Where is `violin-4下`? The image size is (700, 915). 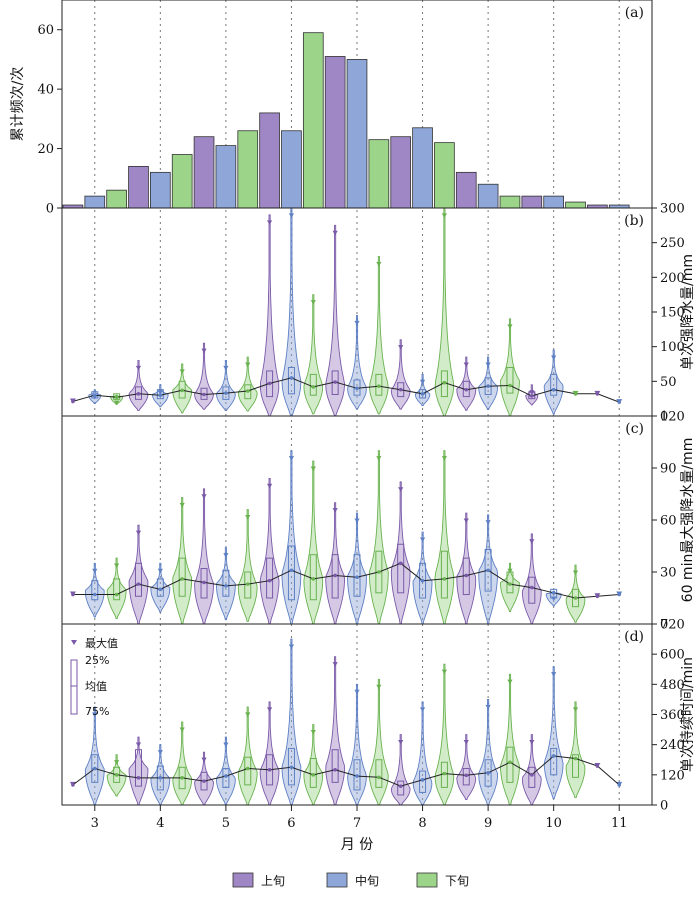
violin-4下 is located at coordinates (182, 388).